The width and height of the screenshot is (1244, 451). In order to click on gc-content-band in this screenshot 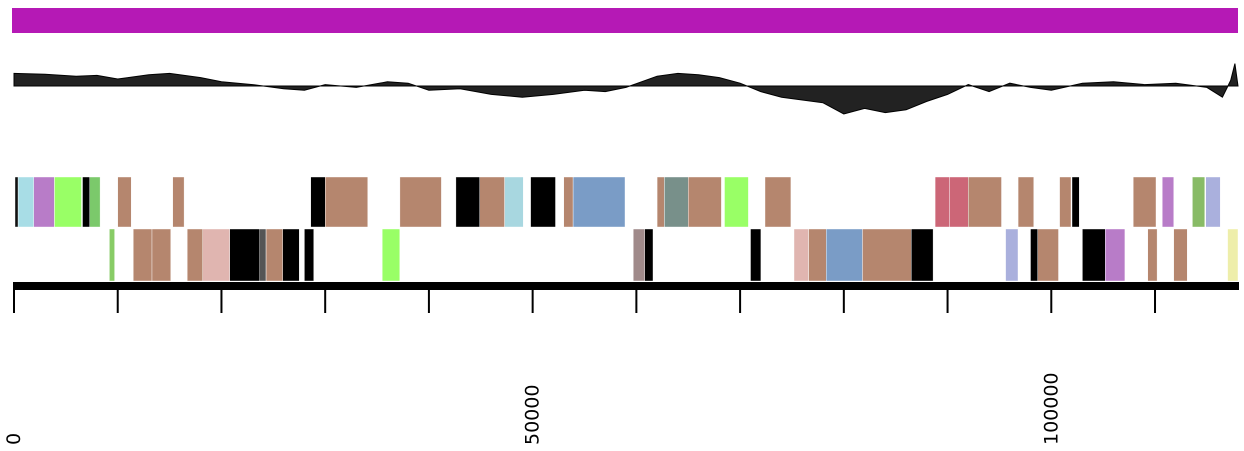, I will do `click(625, 20)`.